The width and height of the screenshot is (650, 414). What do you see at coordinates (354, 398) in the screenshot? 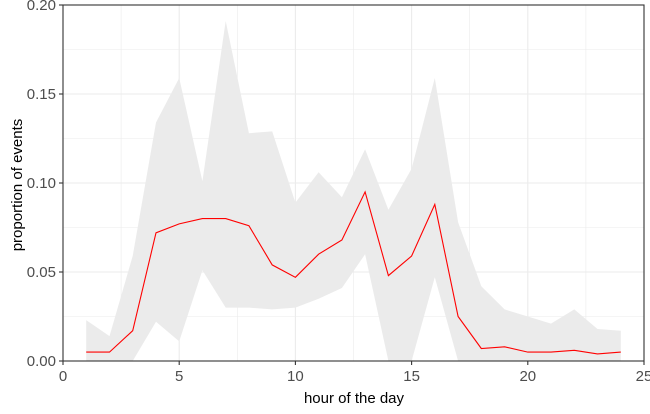
I see `x-axis-title: hour of the day` at bounding box center [354, 398].